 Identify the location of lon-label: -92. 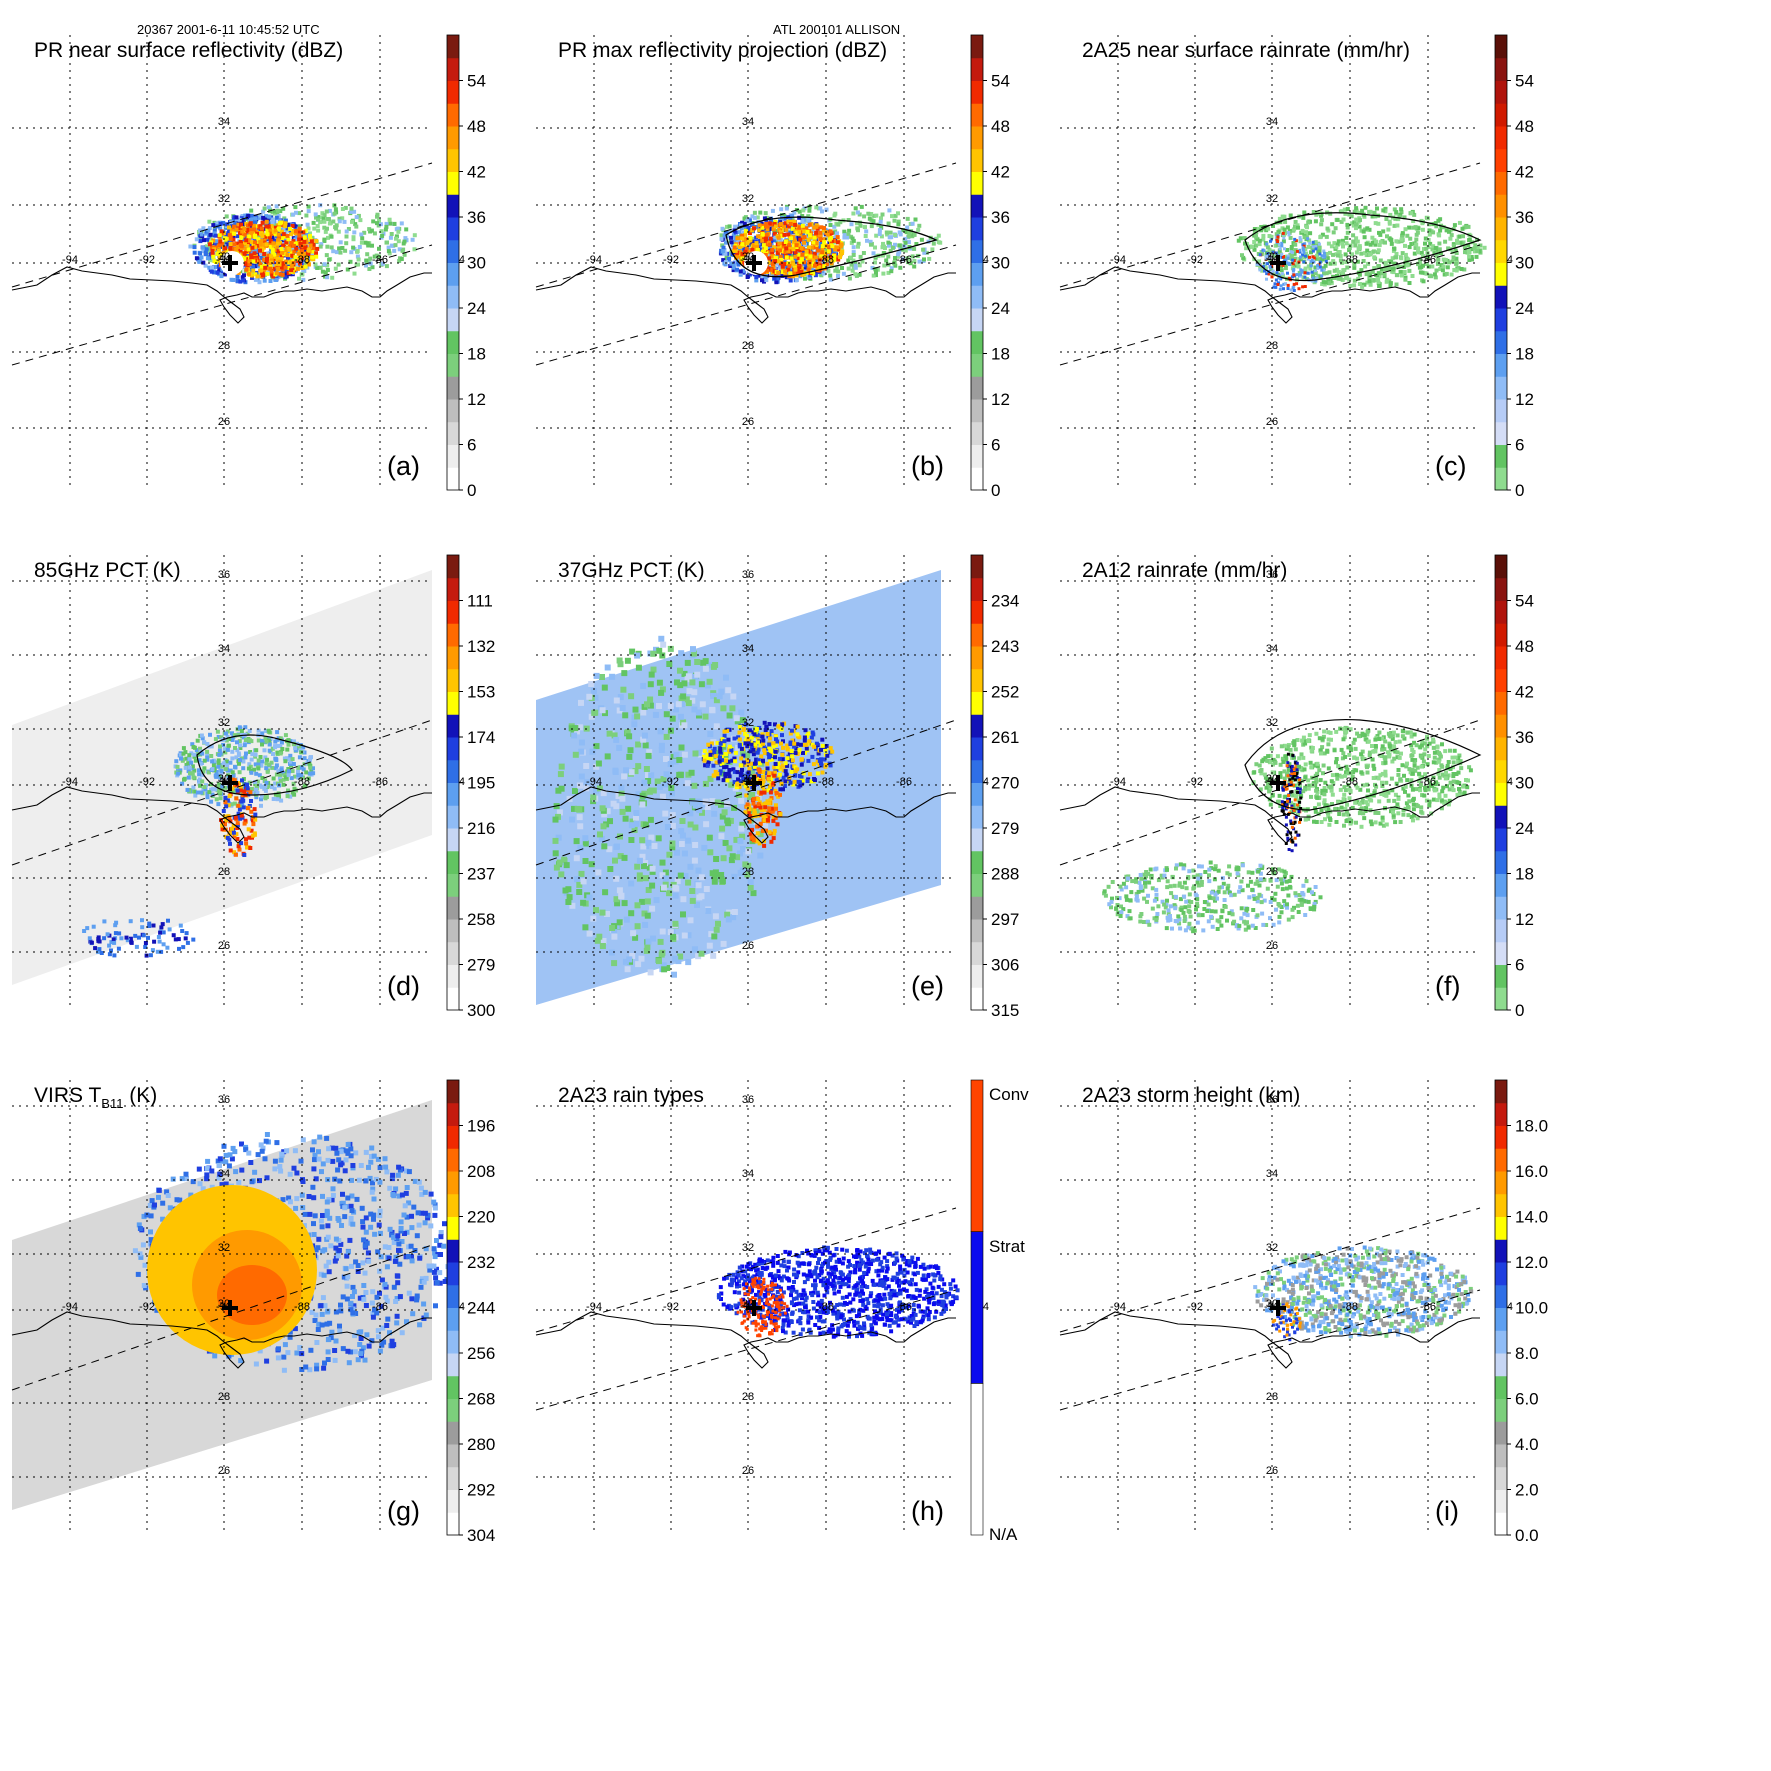
(147, 782).